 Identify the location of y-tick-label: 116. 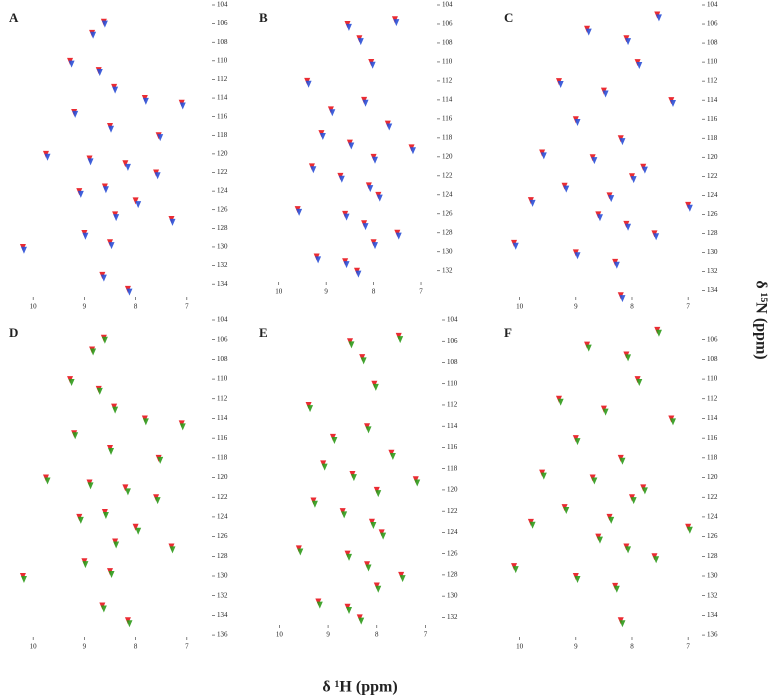
(222, 116).